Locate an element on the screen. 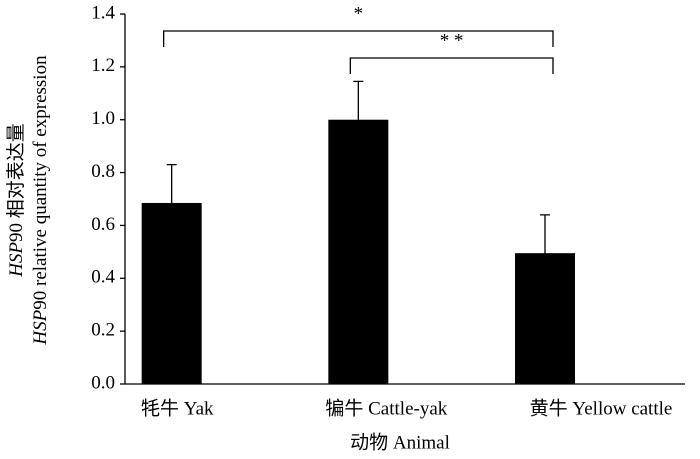 The height and width of the screenshot is (459, 700). y-label-part: 90 相对表达量 is located at coordinates (16, 182).